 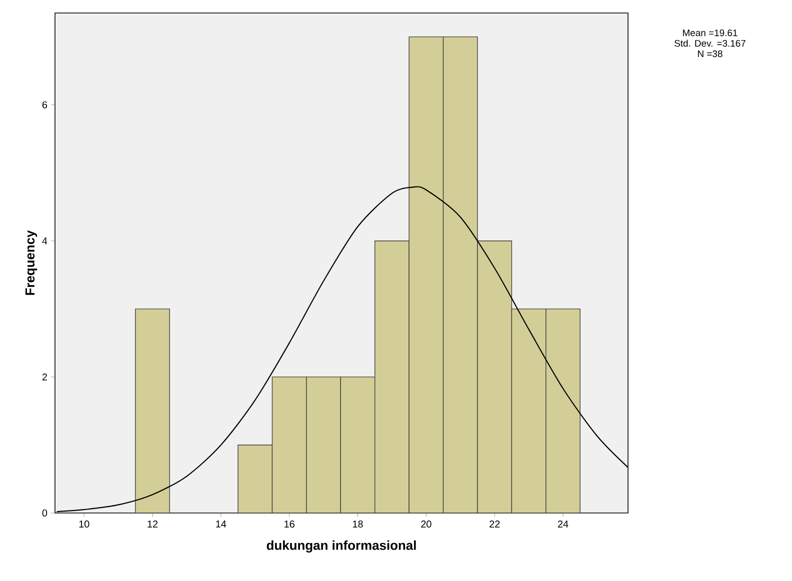 What do you see at coordinates (32, 262) in the screenshot?
I see `y-axis-title: Frequency` at bounding box center [32, 262].